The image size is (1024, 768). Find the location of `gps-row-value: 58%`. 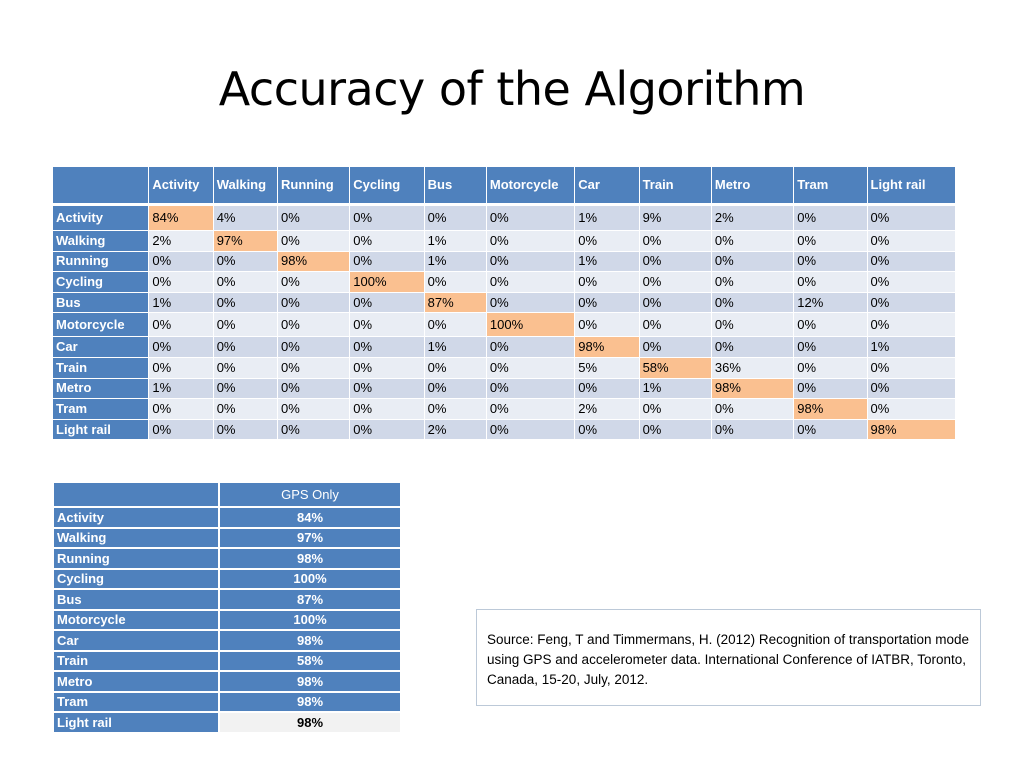

gps-row-value: 58% is located at coordinates (310, 660).